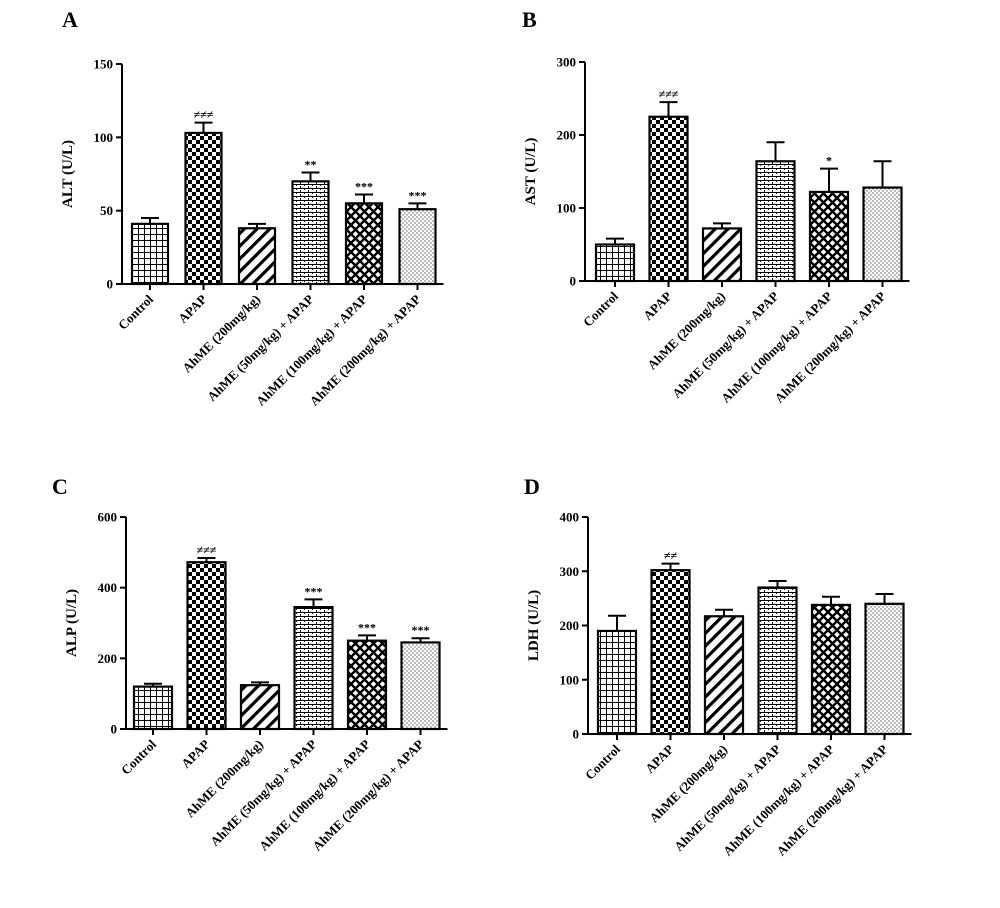 The height and width of the screenshot is (908, 1000). Describe the element at coordinates (108, 517) in the screenshot. I see `y-tick-label: 600` at that location.